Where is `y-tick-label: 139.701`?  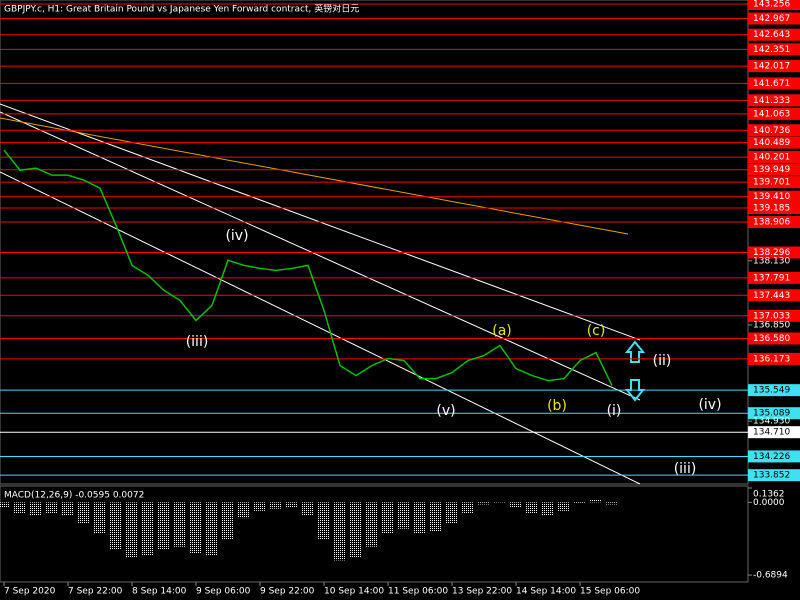
y-tick-label: 139.701 is located at coordinates (771, 183).